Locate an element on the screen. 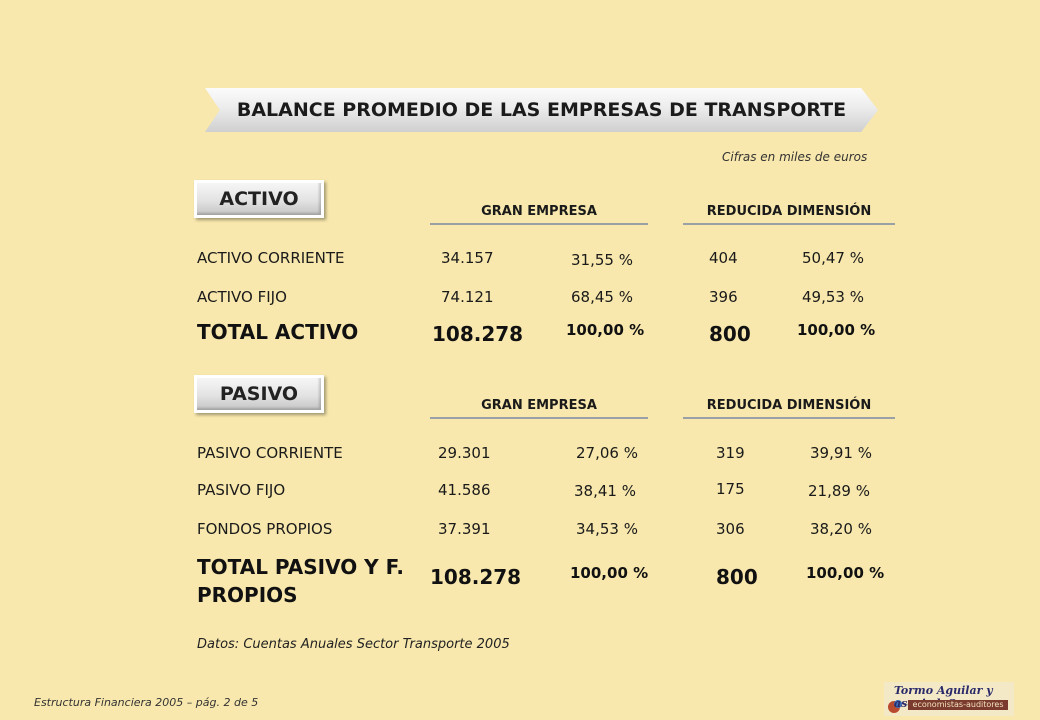 The width and height of the screenshot is (1040, 720). pasivo-corriente-red-pct: 39,91 % is located at coordinates (841, 453).